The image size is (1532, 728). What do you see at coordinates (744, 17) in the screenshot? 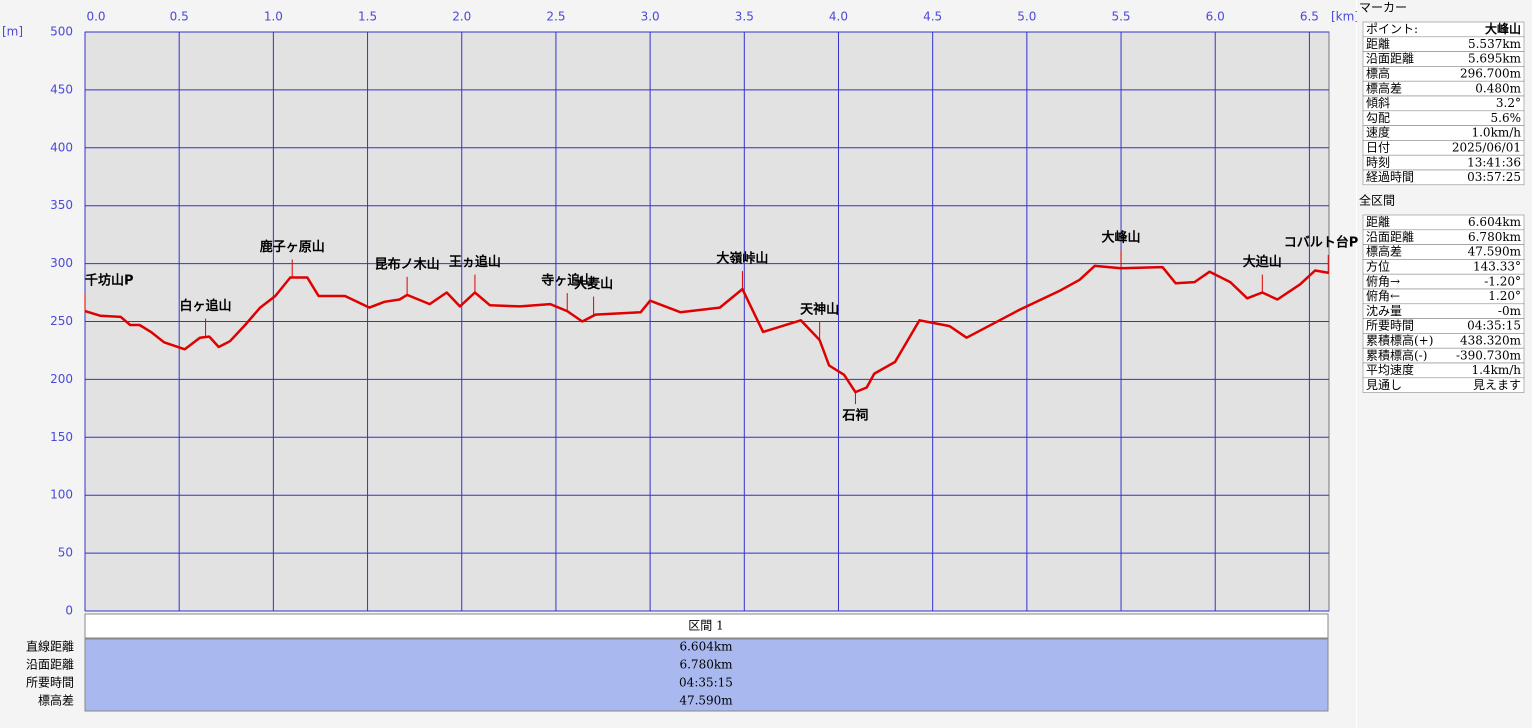
I see `x-tick-label: 3.5` at bounding box center [744, 17].